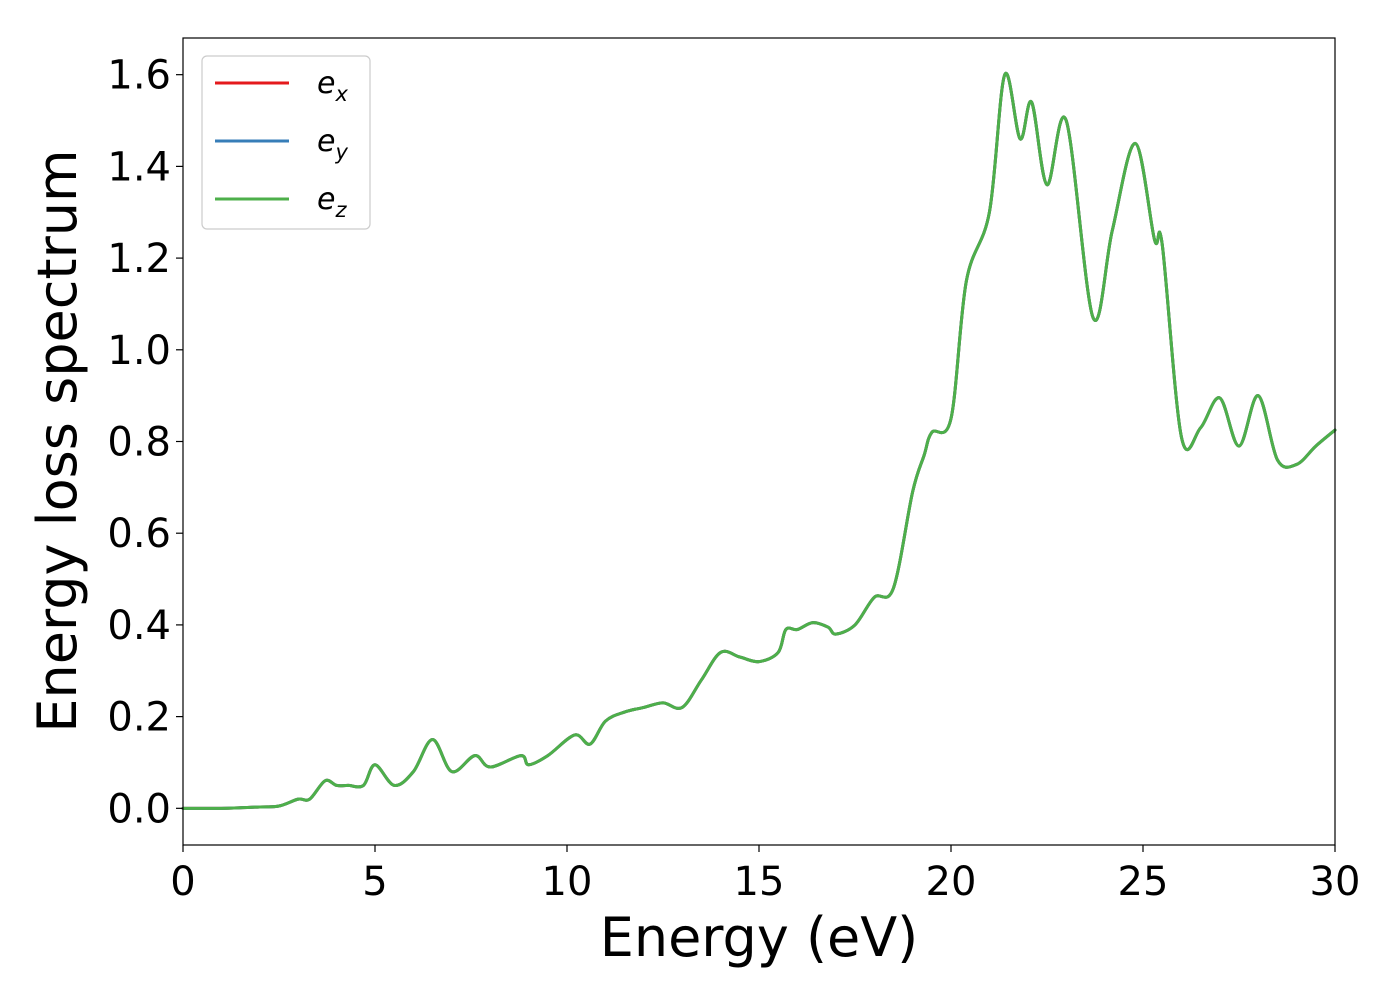 The width and height of the screenshot is (1400, 1004). I want to click on legend: ex ey ez, so click(286, 142).